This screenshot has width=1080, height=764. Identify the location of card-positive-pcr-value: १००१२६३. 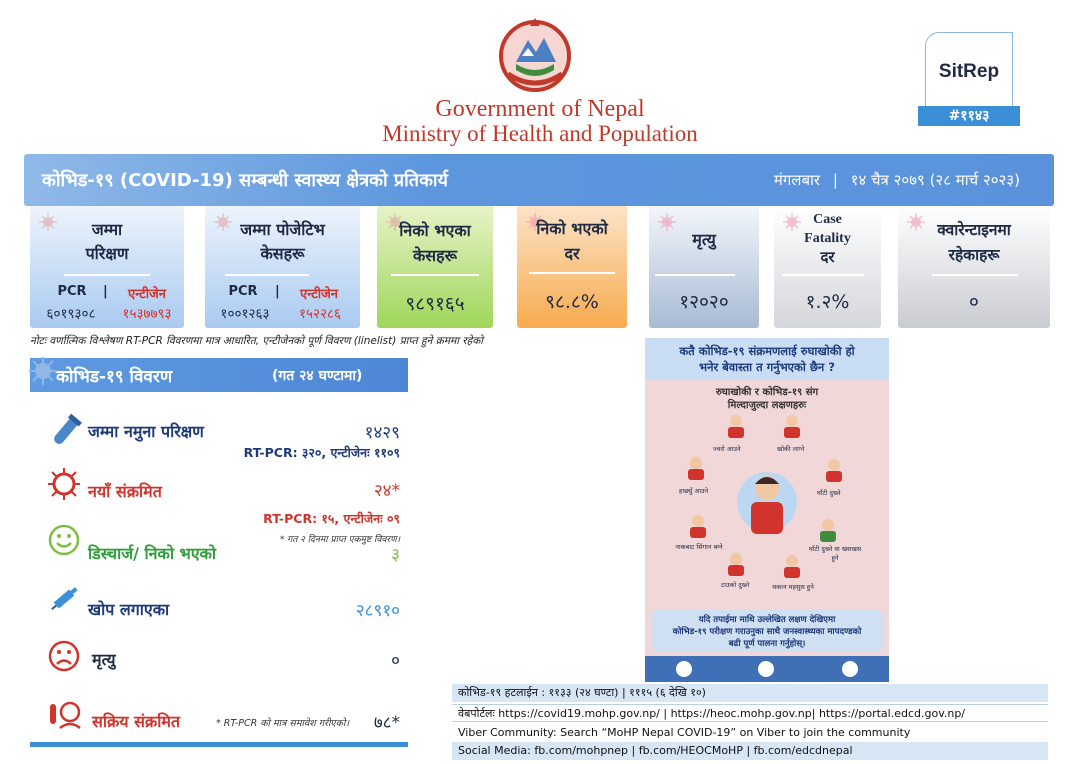
(245, 314).